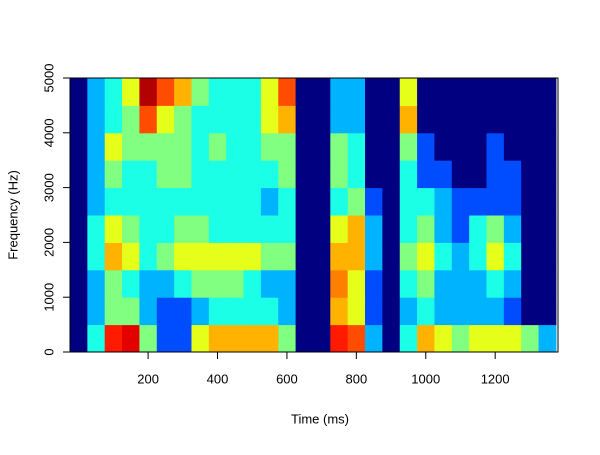 This screenshot has width=600, height=455. Describe the element at coordinates (48, 242) in the screenshot. I see `y-tick-label: 2000` at that location.